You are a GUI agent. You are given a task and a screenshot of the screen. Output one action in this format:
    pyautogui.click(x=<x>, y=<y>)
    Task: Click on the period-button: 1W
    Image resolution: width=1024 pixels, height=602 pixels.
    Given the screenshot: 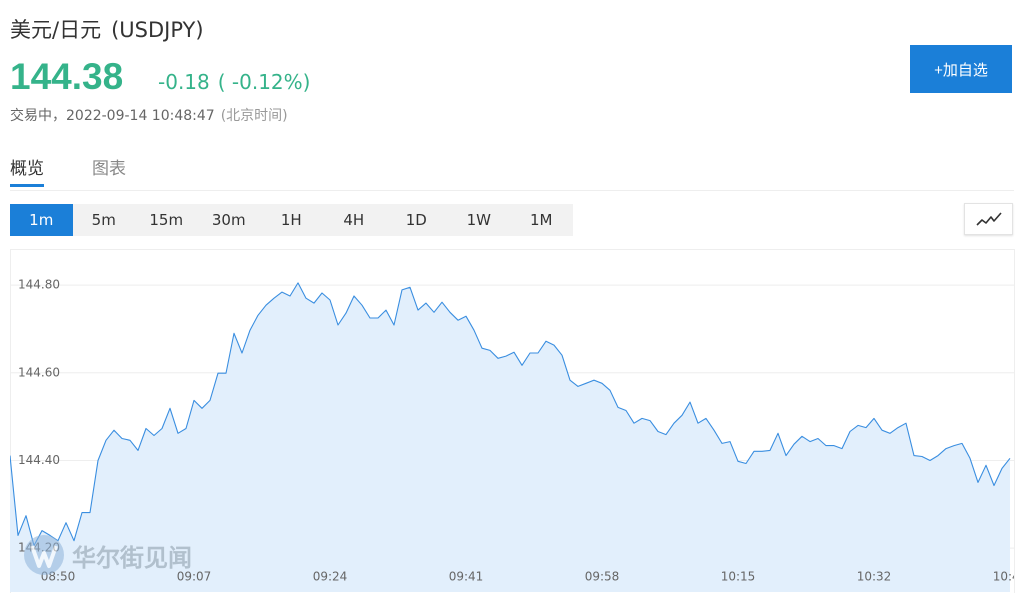 What is the action you would take?
    pyautogui.click(x=478, y=220)
    